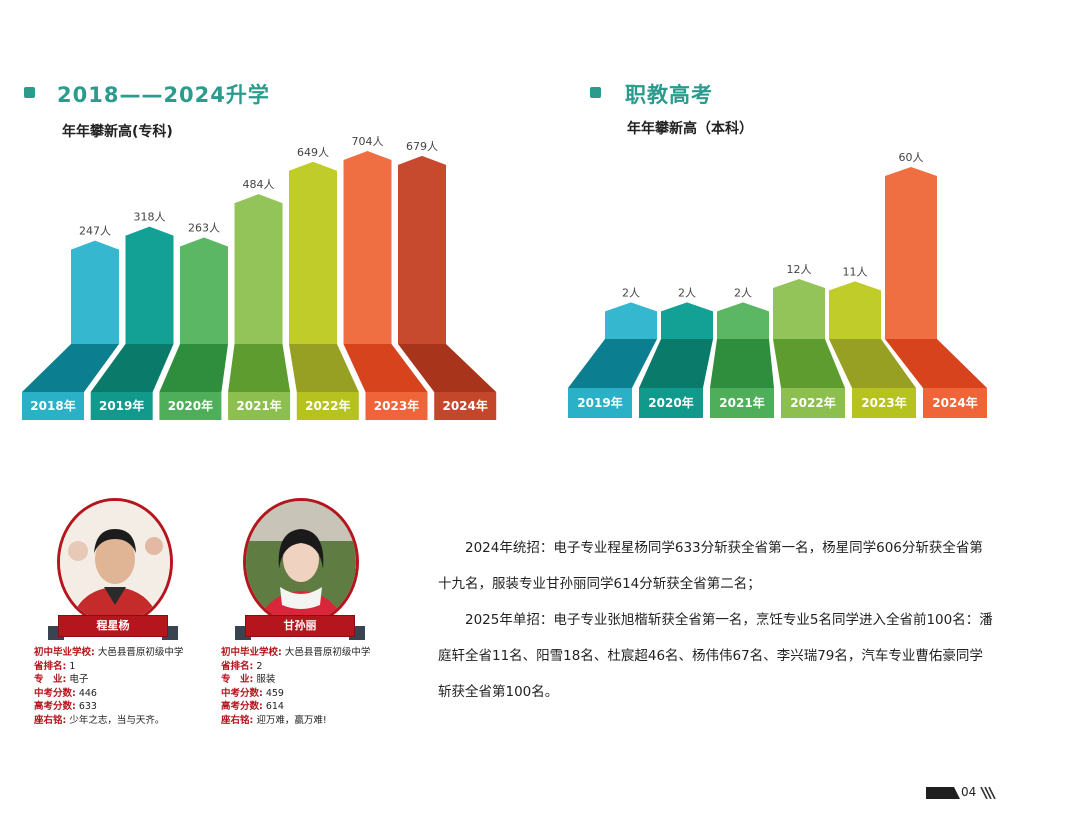 Image resolution: width=1080 pixels, height=823 pixels. What do you see at coordinates (259, 184) in the screenshot?
I see `bar-value-label: 484人` at bounding box center [259, 184].